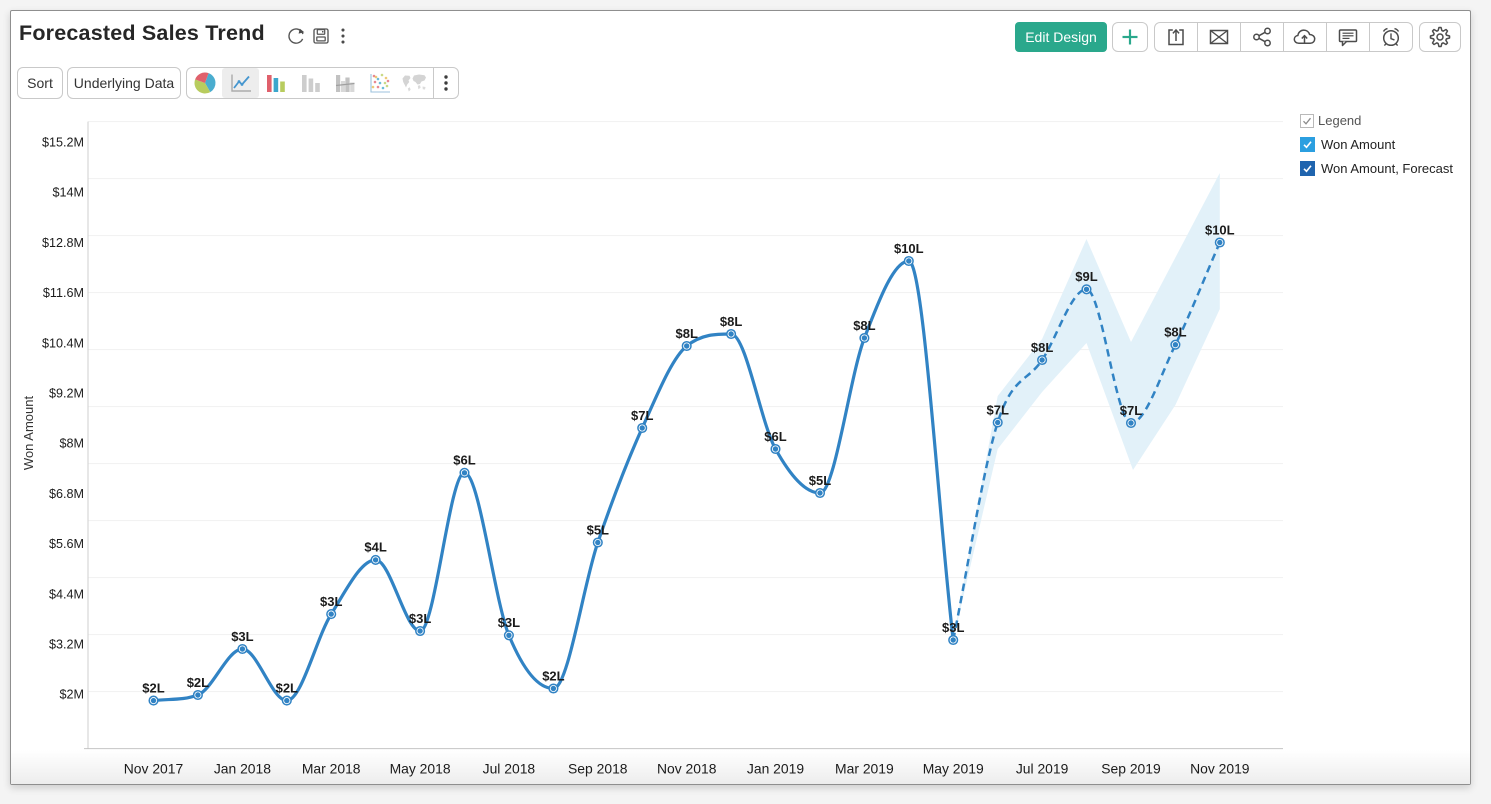 This screenshot has height=804, width=1491. I want to click on svg-text: Jul 2018, so click(509, 769).